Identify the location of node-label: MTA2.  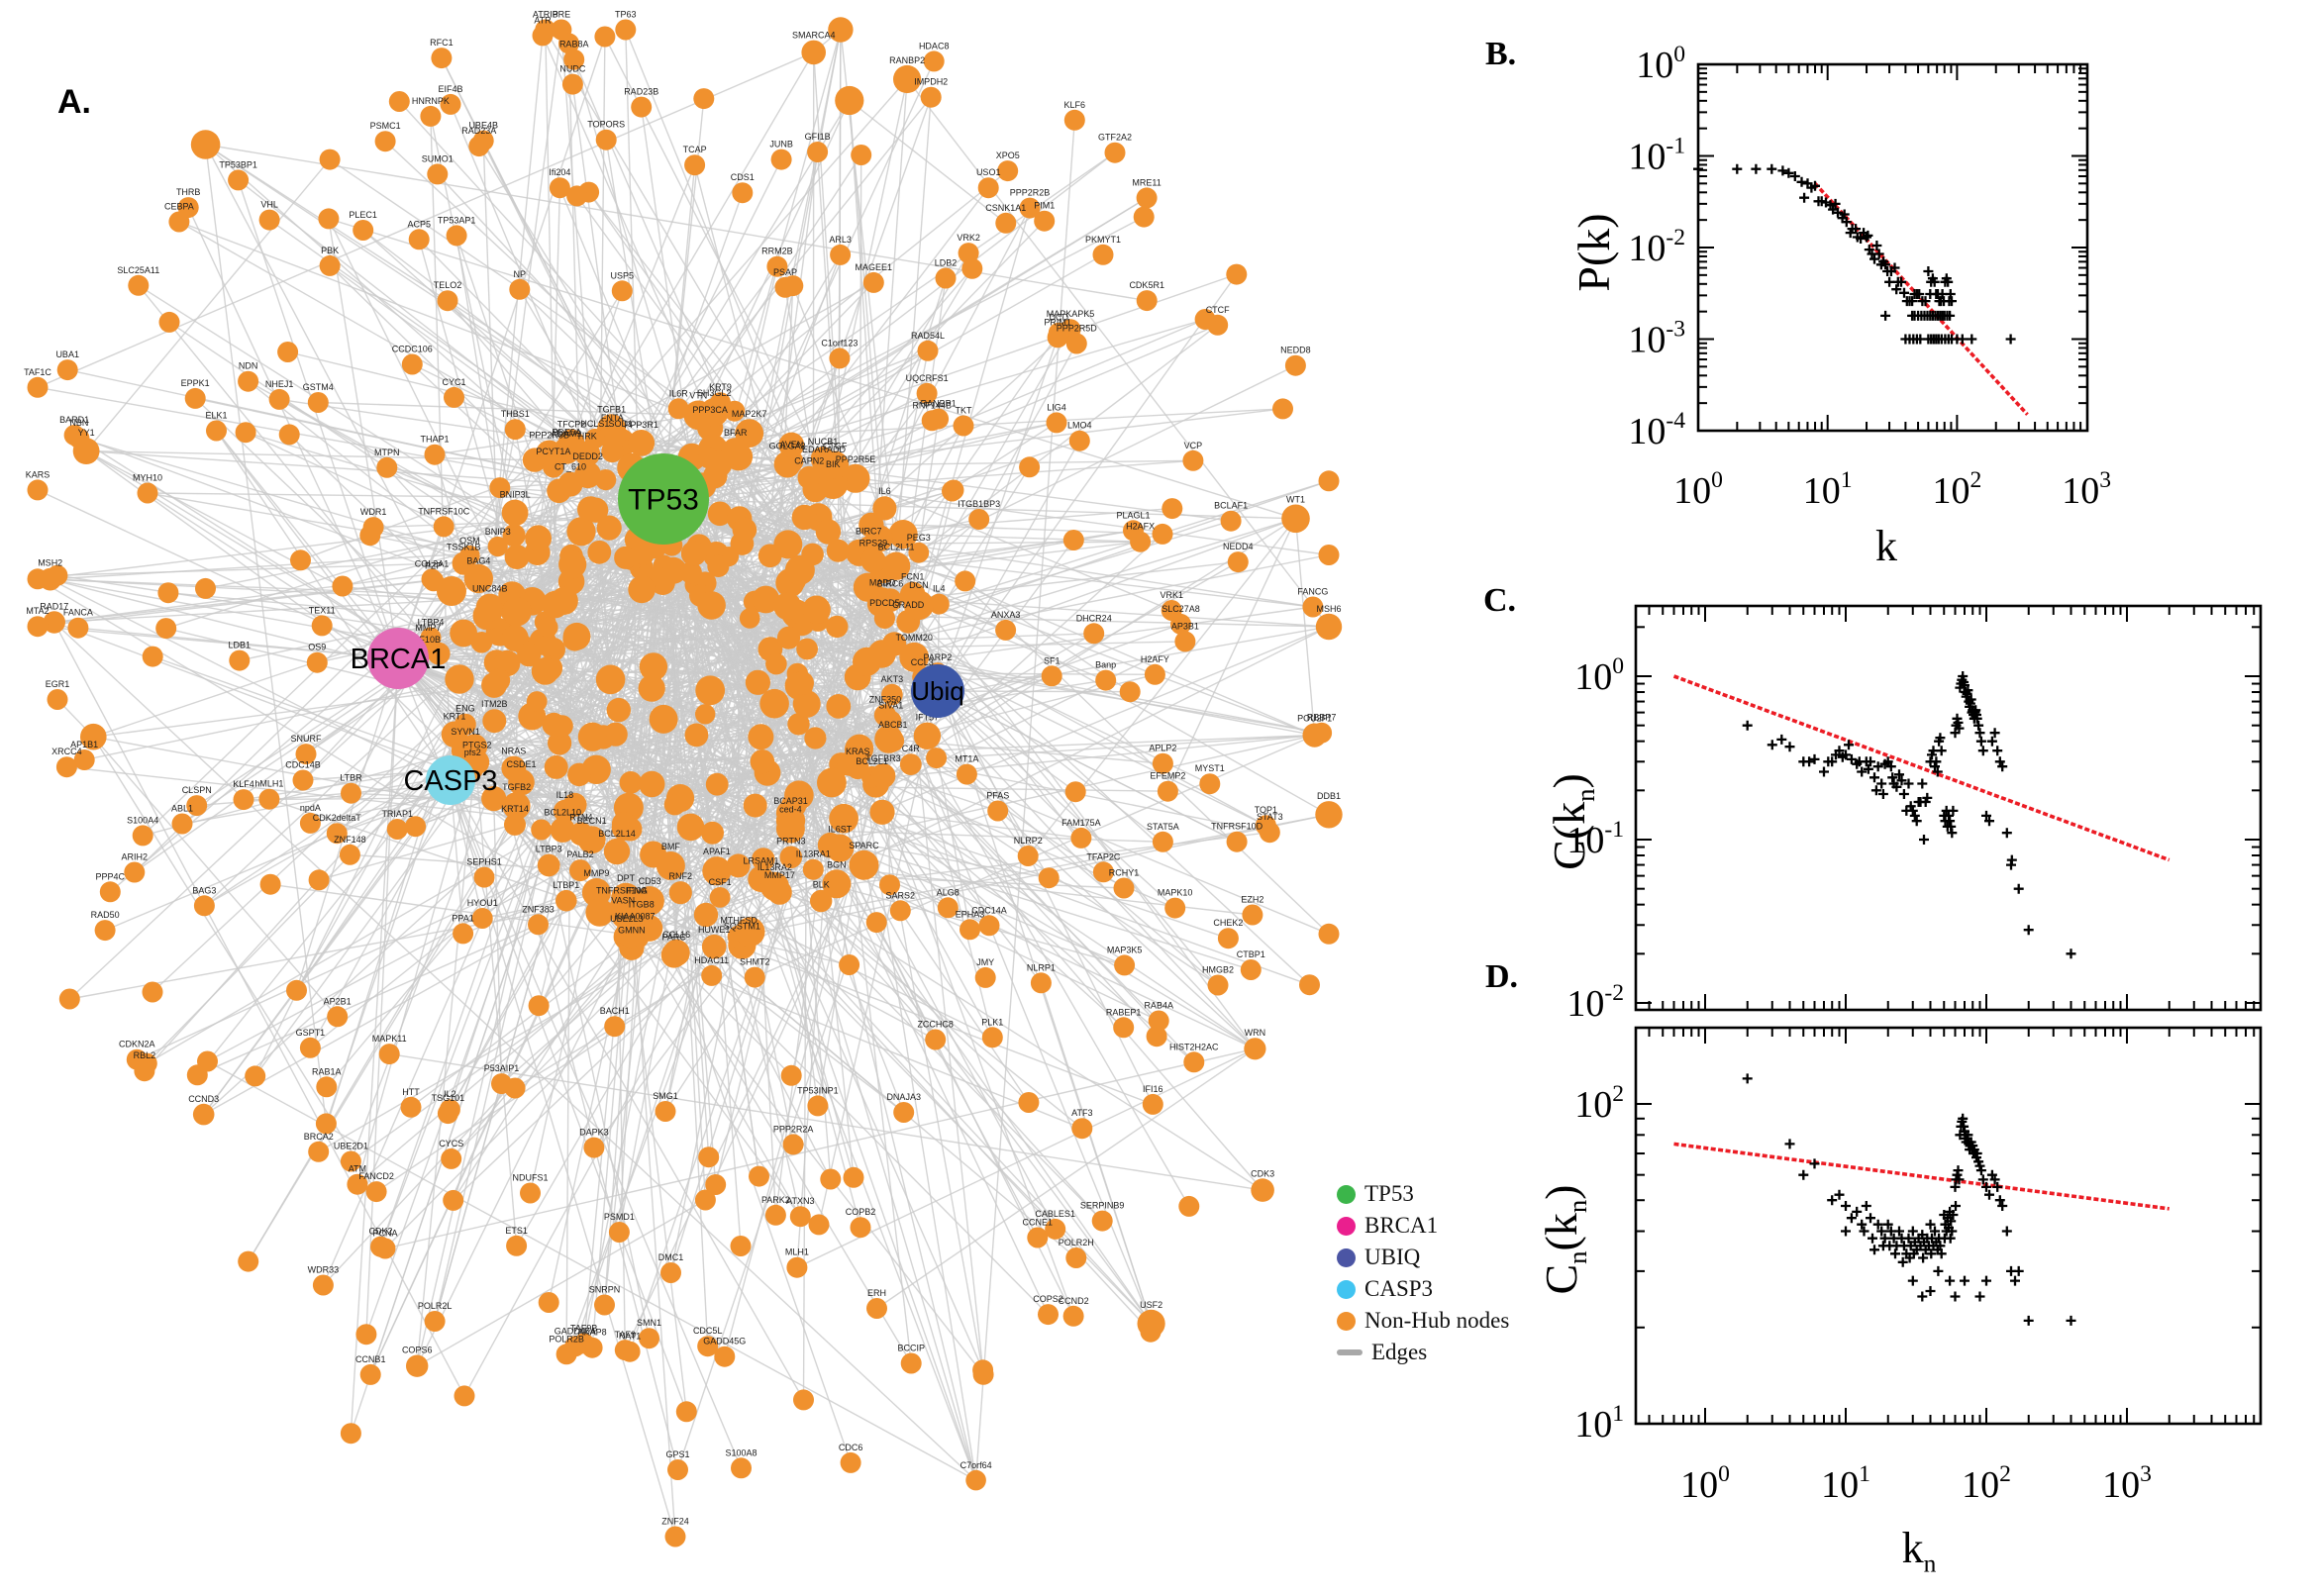
(37, 611).